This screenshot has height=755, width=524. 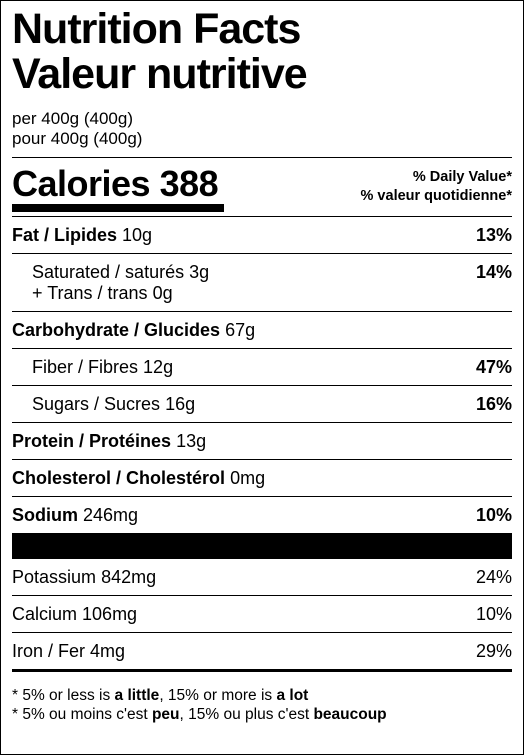 I want to click on nutrient: Sugars / Sucres 16g, so click(x=113, y=404).